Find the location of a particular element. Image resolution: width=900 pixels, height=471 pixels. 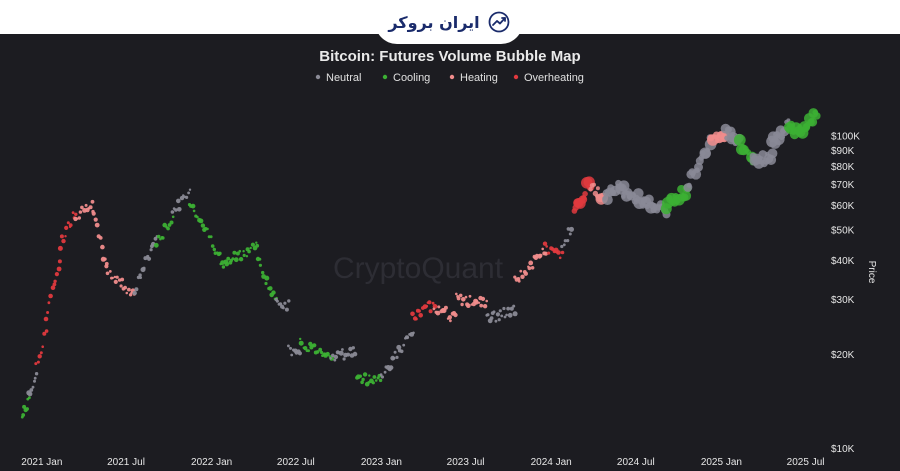

brand-logo-text: ایران بروکر is located at coordinates (434, 22).